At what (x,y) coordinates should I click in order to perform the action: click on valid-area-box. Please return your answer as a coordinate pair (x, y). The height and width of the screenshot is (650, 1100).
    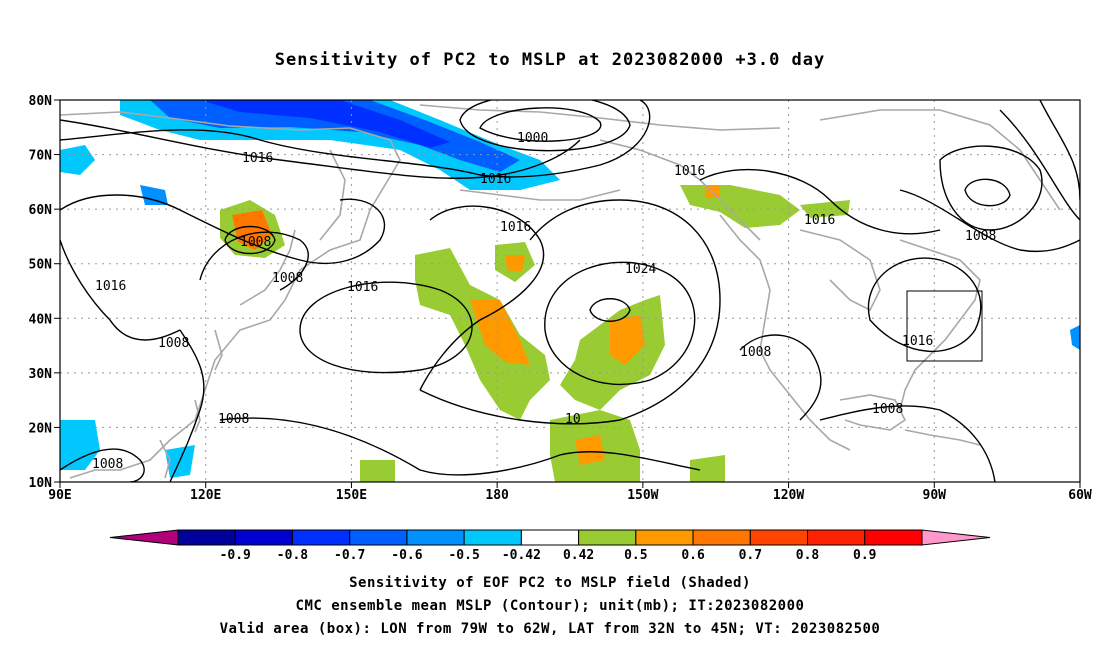
    Looking at the image, I should click on (944, 326).